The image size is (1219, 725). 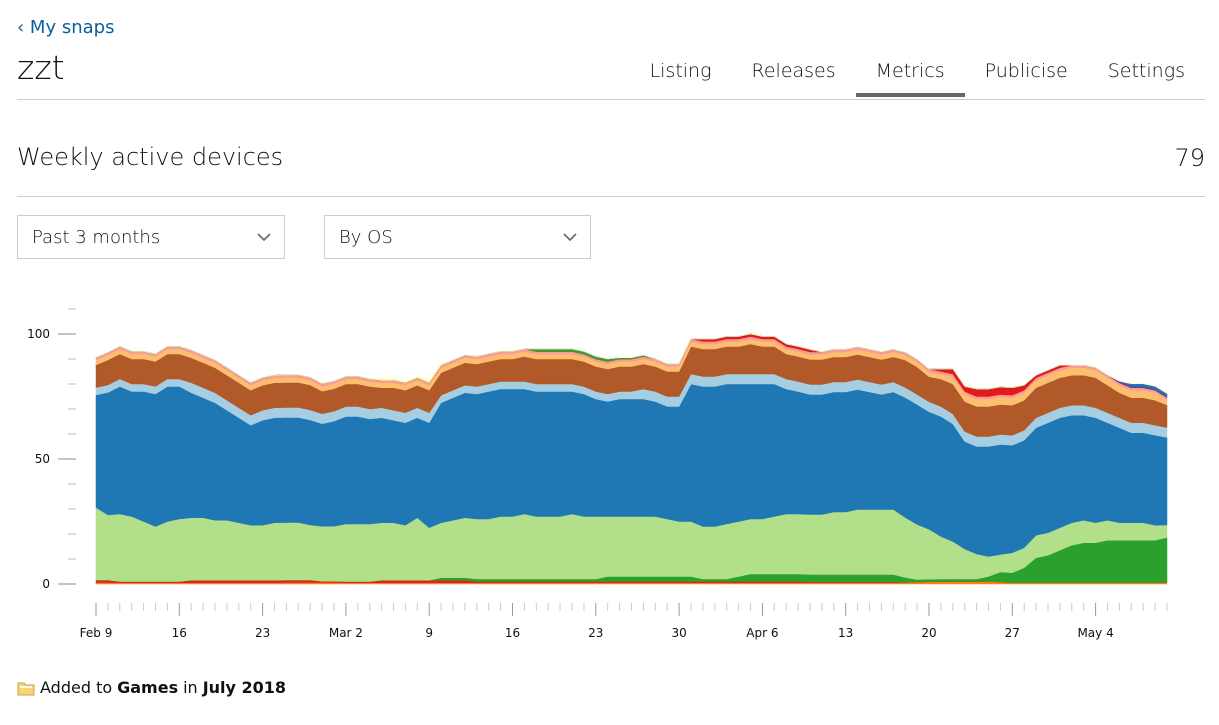 What do you see at coordinates (190, 687) in the screenshot?
I see `footer-middle: in` at bounding box center [190, 687].